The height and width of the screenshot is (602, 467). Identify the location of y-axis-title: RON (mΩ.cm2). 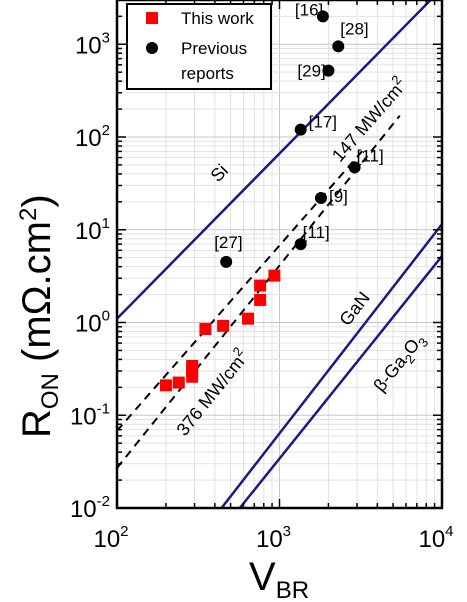
(39, 316).